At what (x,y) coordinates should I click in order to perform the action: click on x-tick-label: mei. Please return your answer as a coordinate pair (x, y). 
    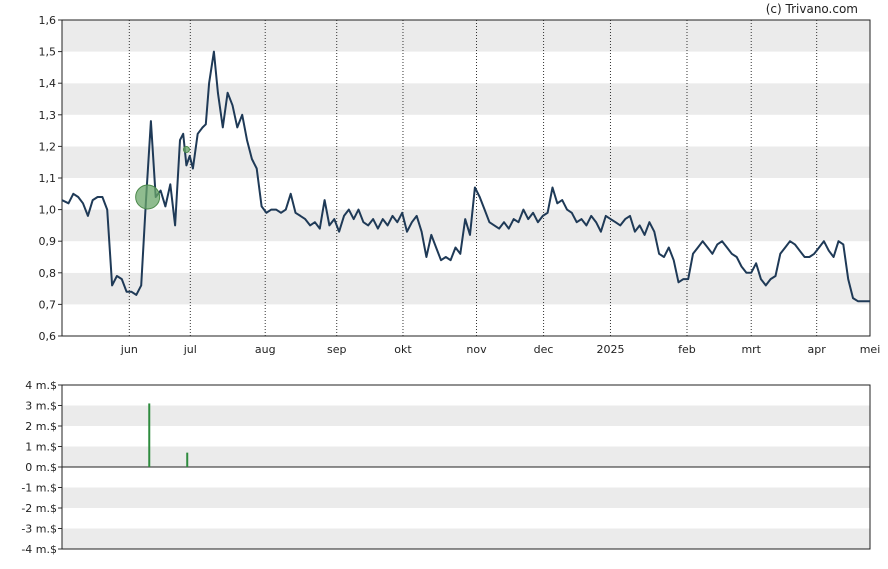
    Looking at the image, I should click on (870, 349).